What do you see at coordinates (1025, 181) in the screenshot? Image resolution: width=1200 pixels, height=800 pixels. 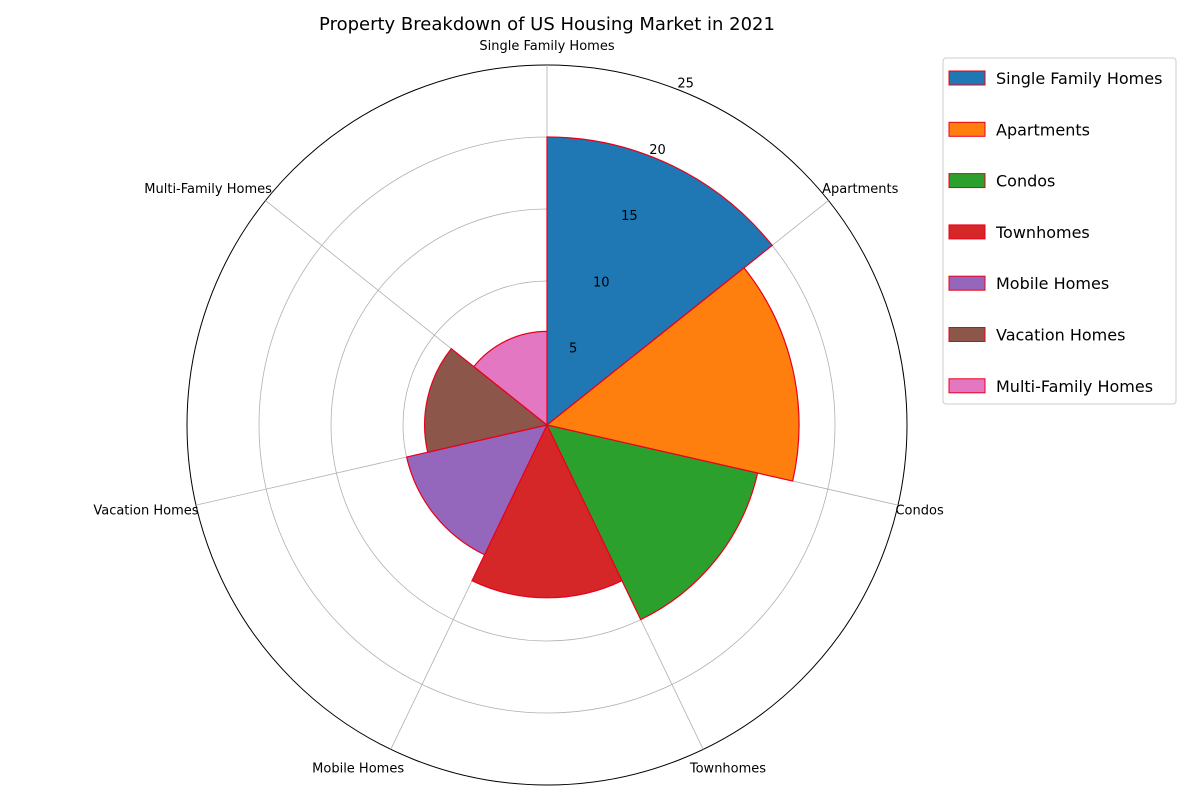 I see `legend-label: Condos` at bounding box center [1025, 181].